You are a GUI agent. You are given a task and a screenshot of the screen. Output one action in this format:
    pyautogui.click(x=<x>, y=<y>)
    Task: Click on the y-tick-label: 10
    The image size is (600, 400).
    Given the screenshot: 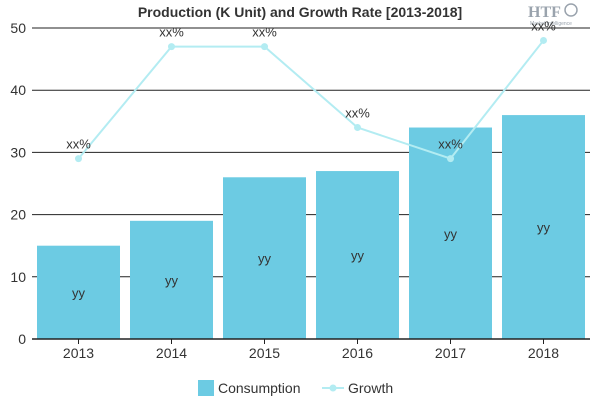 What is the action you would take?
    pyautogui.click(x=18, y=277)
    